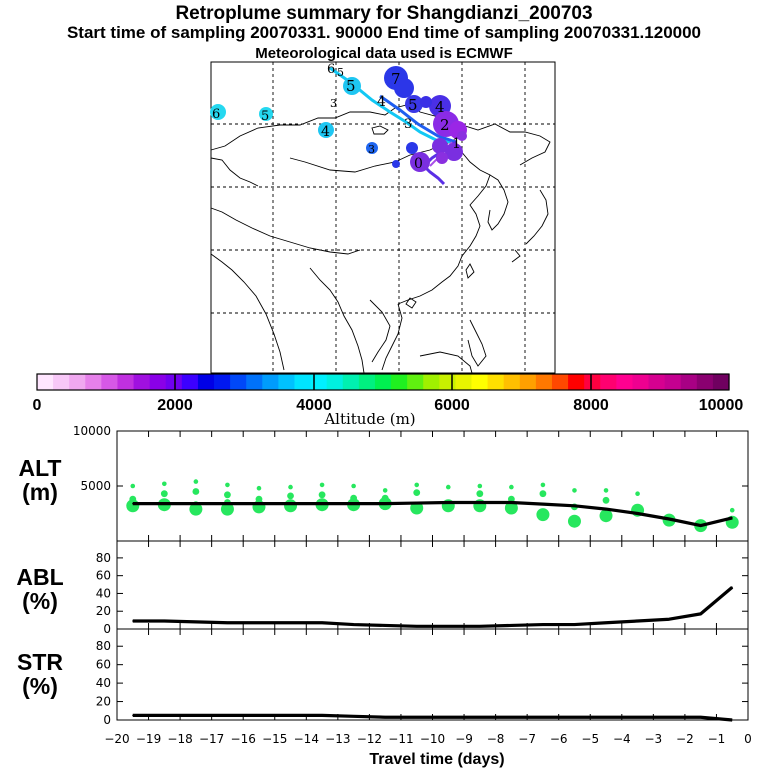  Describe the element at coordinates (40, 662) in the screenshot. I see `str-panel-label: STR` at that location.